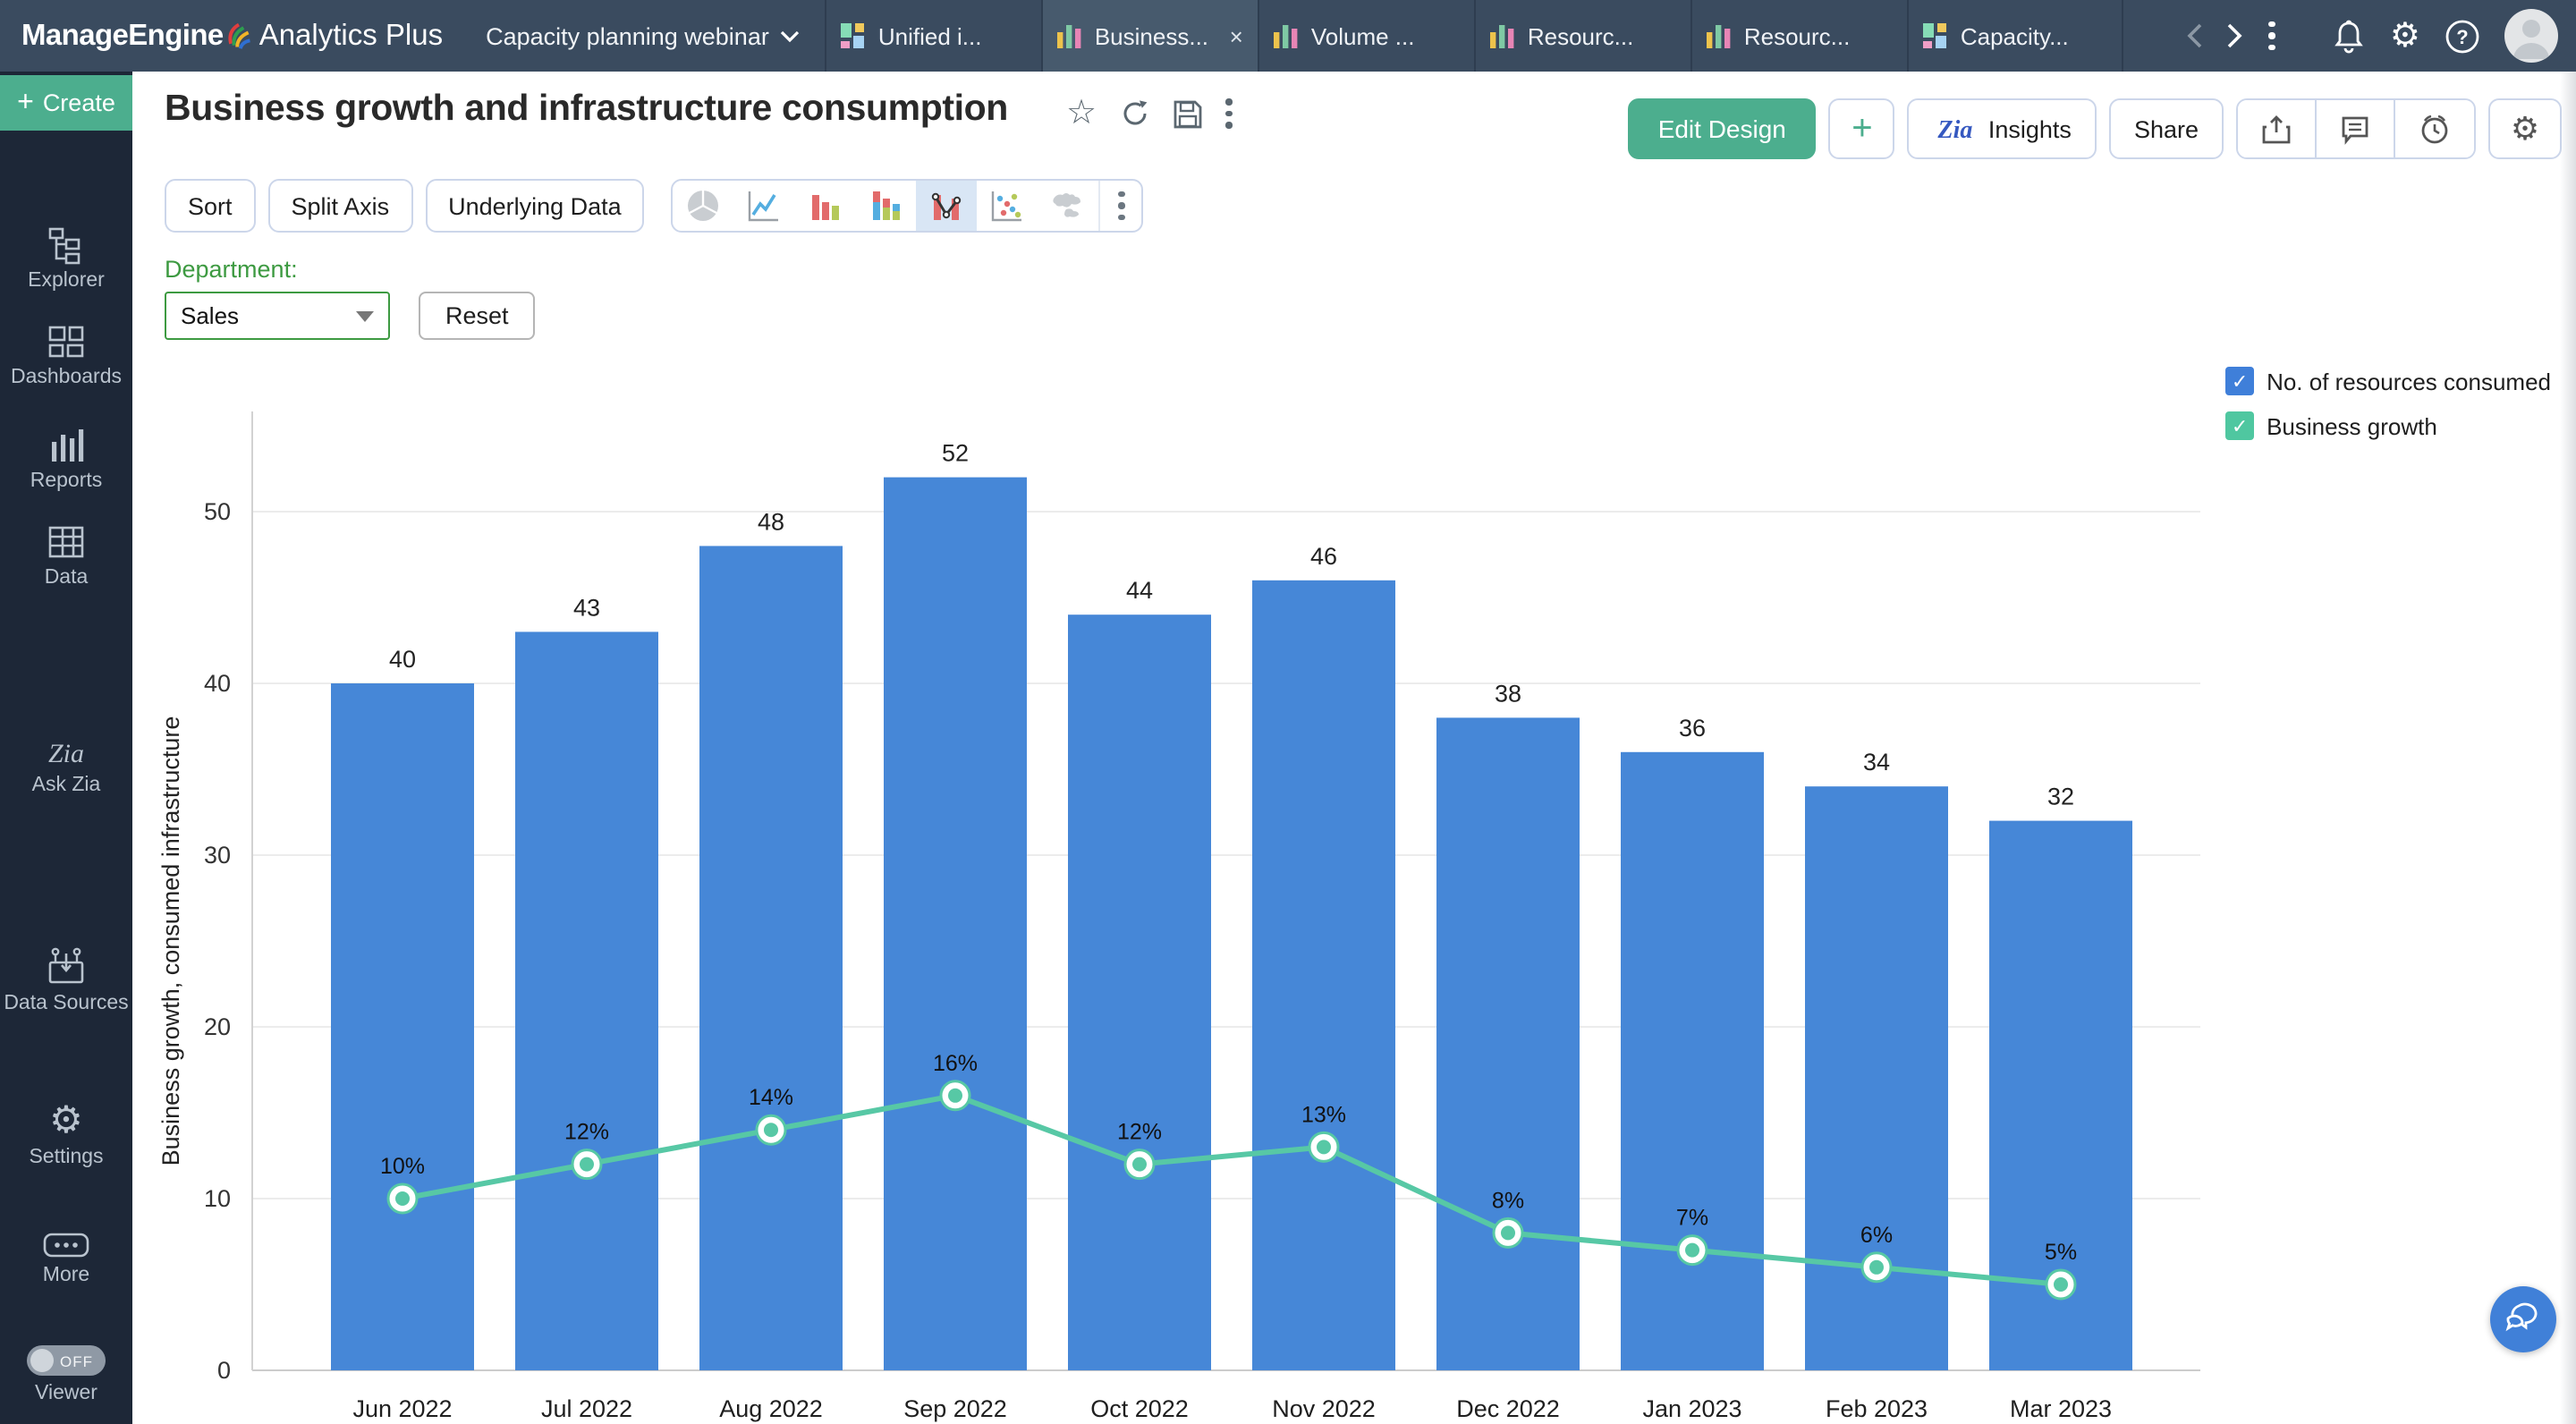 The height and width of the screenshot is (1424, 2576). What do you see at coordinates (1934, 35) in the screenshot?
I see `dashboard-icon` at bounding box center [1934, 35].